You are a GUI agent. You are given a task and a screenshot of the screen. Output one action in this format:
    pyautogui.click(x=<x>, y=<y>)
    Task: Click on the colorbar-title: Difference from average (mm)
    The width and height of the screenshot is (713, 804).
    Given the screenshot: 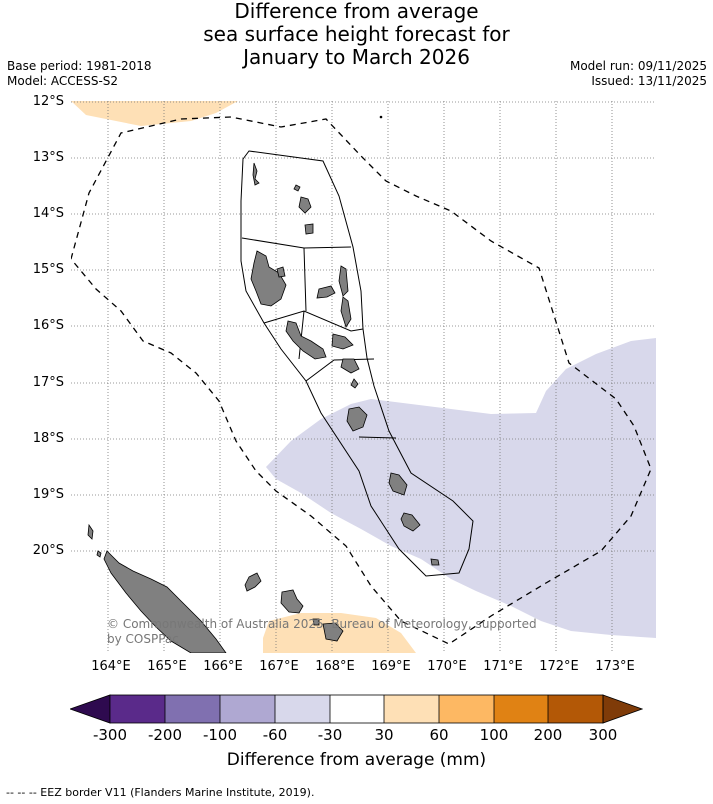 What is the action you would take?
    pyautogui.click(x=356, y=760)
    